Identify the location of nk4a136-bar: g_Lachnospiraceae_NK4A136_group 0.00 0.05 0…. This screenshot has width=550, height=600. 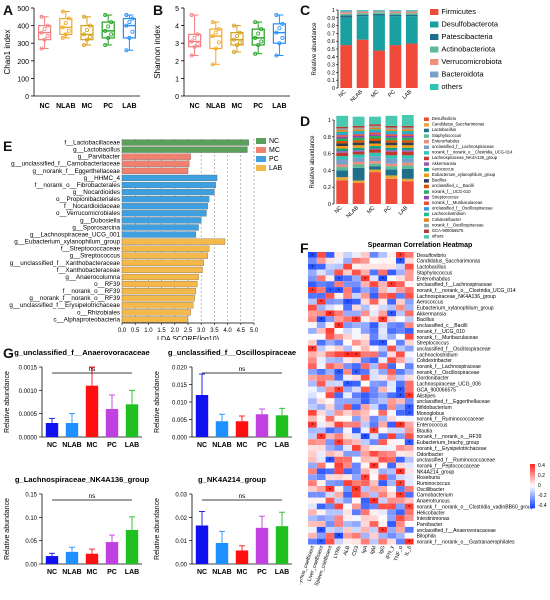
(76, 525).